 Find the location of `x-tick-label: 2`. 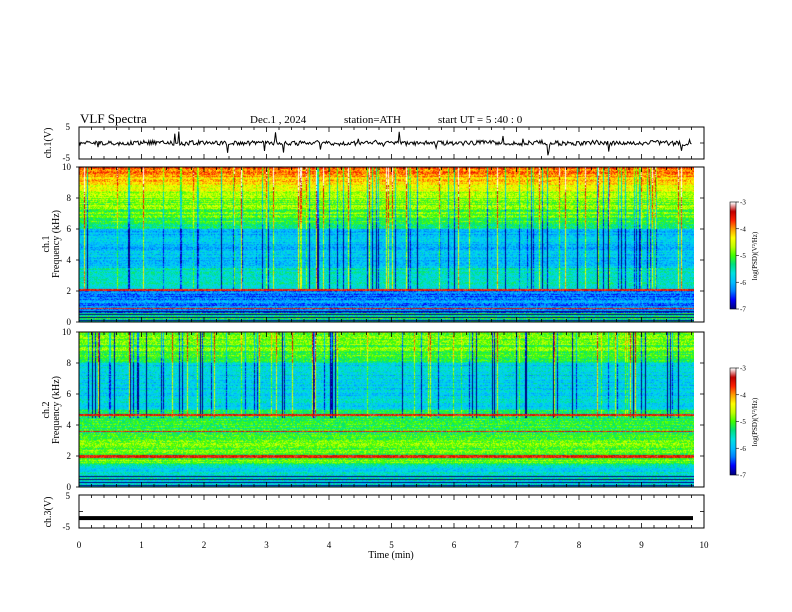

x-tick-label: 2 is located at coordinates (204, 545).